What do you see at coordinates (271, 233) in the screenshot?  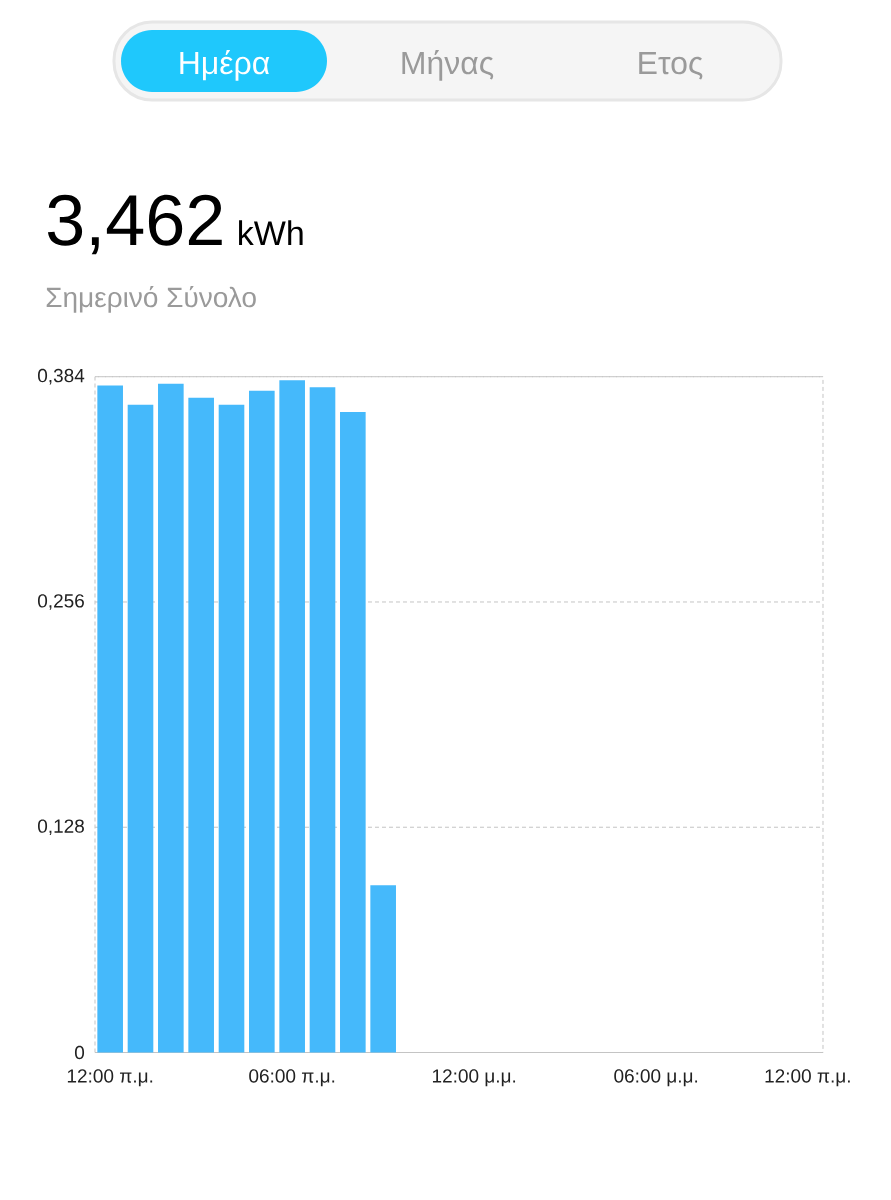 I see `text: kWh` at bounding box center [271, 233].